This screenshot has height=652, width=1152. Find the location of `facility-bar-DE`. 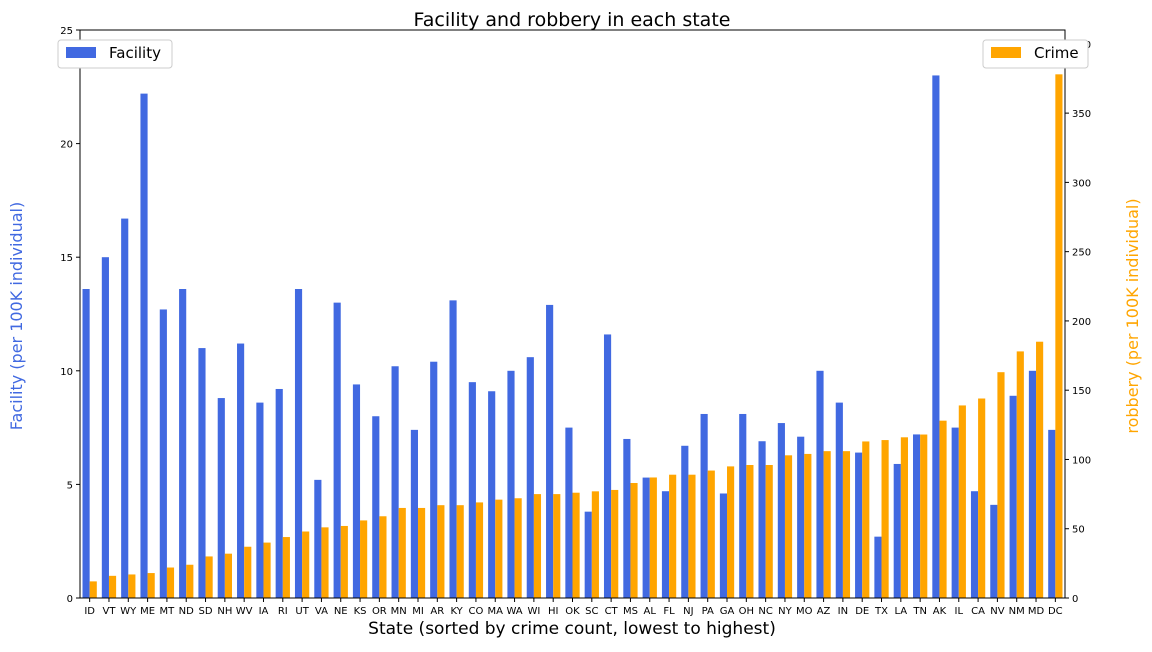

facility-bar-DE is located at coordinates (859, 525).